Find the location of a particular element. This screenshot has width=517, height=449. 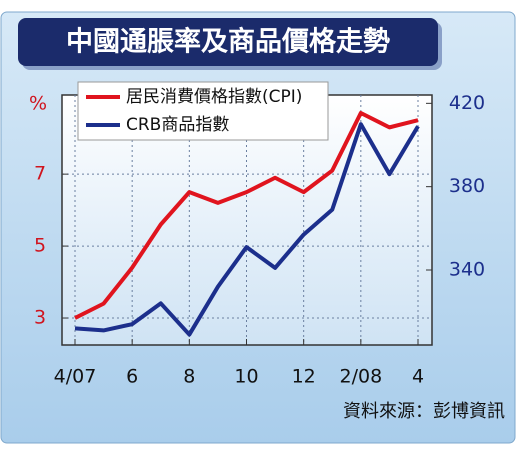

y-tick-label: 3 is located at coordinates (40, 318).